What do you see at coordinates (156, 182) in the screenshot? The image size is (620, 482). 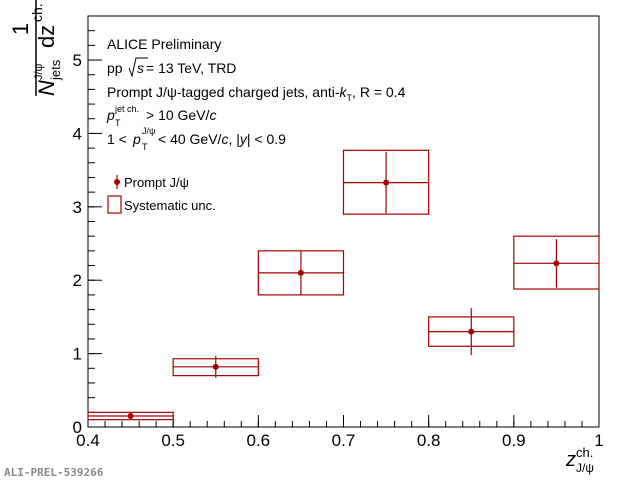 I see `legend-label-prompt: Prompt J/ψ` at bounding box center [156, 182].